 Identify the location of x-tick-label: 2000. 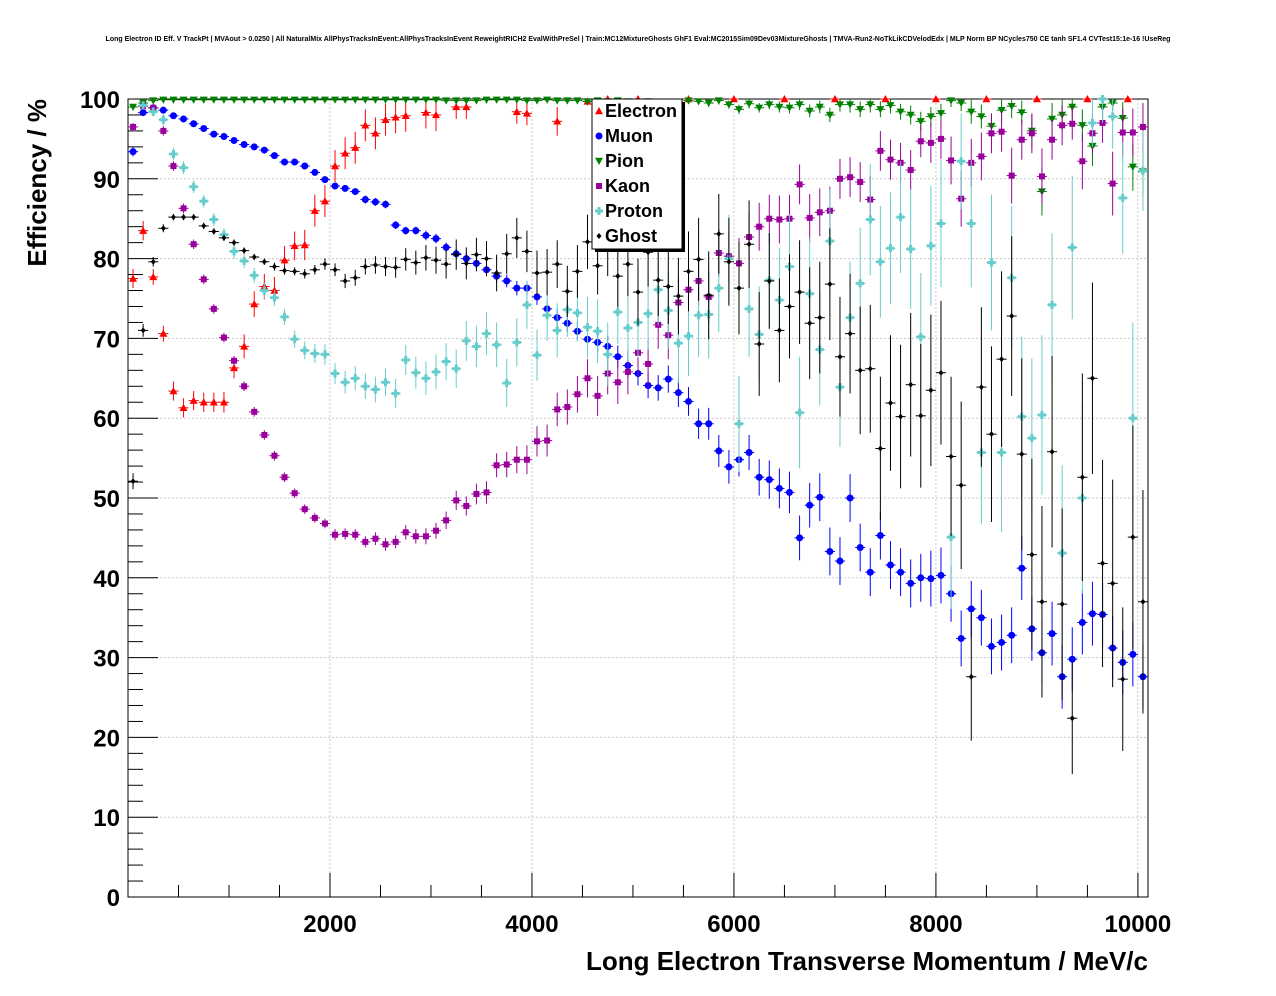
(329, 924).